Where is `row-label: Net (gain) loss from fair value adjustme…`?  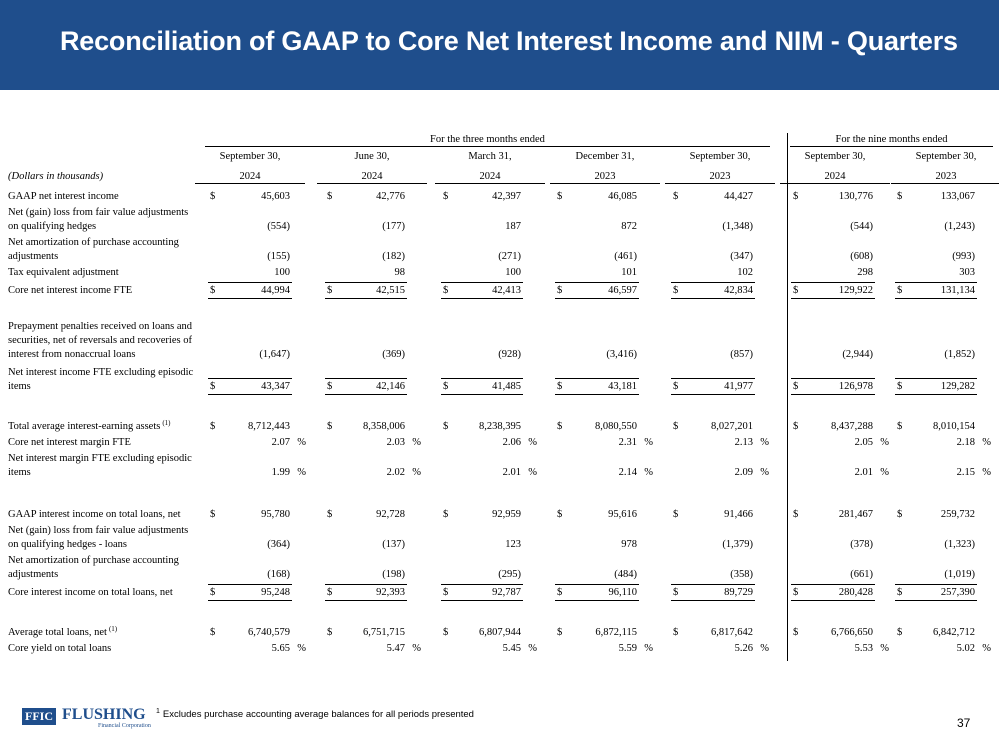
row-label: Net (gain) loss from fair value adjustme… is located at coordinates (98, 220).